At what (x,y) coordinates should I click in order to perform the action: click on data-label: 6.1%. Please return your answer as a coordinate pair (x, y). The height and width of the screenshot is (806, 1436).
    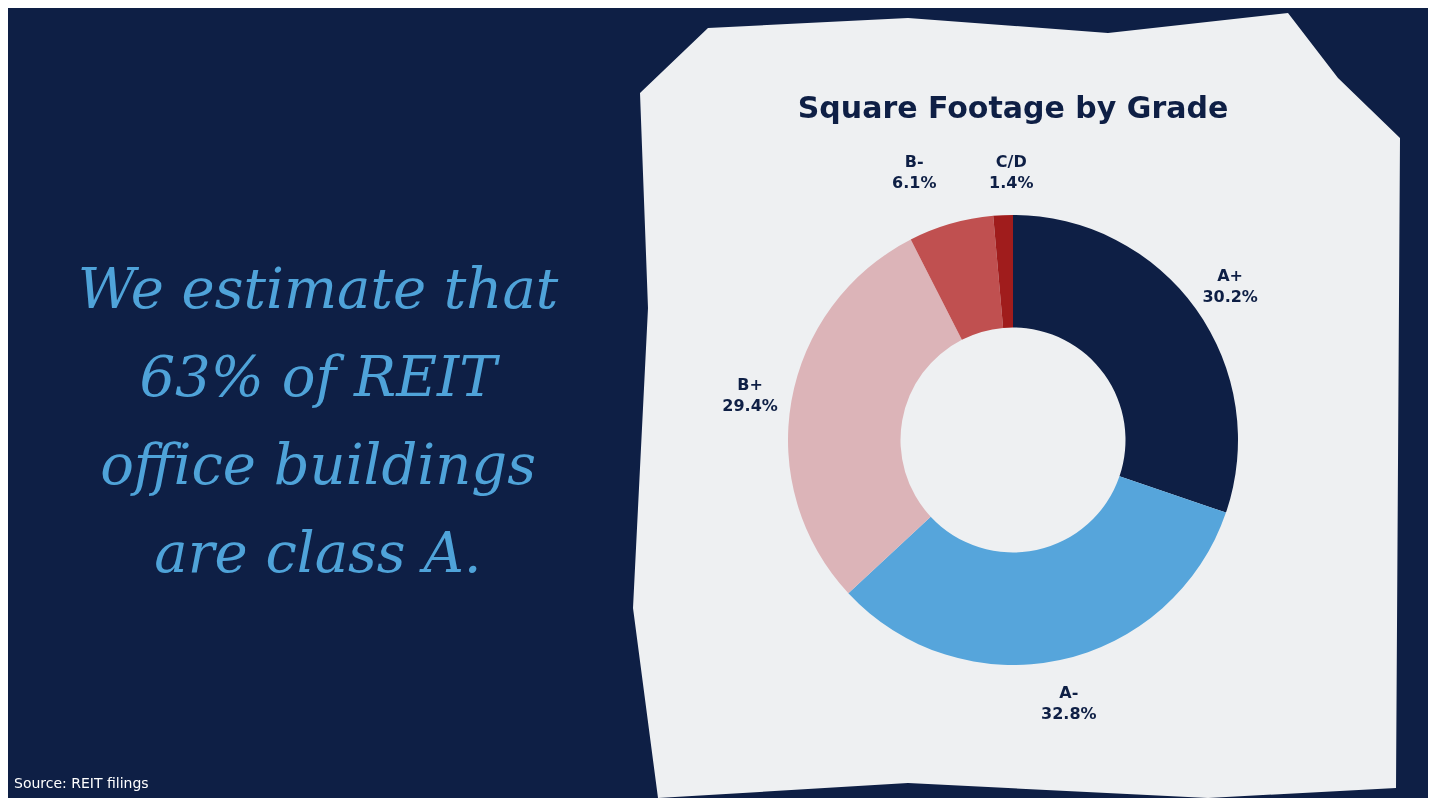
    Looking at the image, I should click on (914, 182).